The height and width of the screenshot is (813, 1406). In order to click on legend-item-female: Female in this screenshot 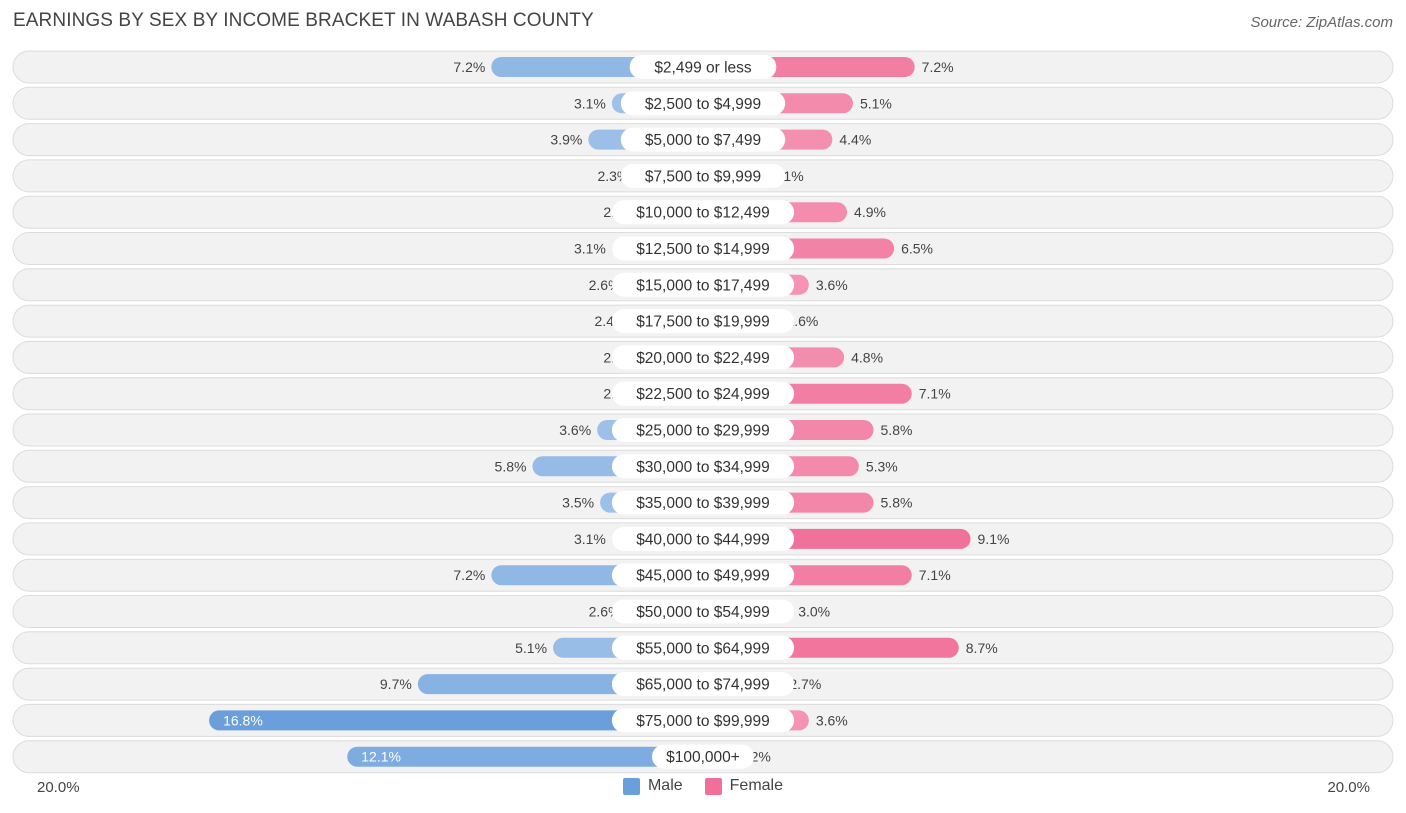, I will do `click(744, 786)`.